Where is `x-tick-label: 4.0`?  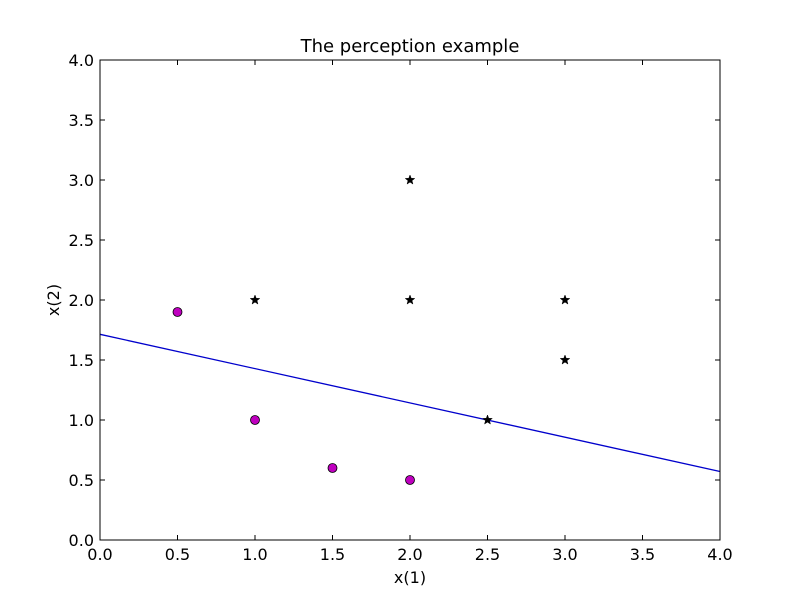
x-tick-label: 4.0 is located at coordinates (719, 554).